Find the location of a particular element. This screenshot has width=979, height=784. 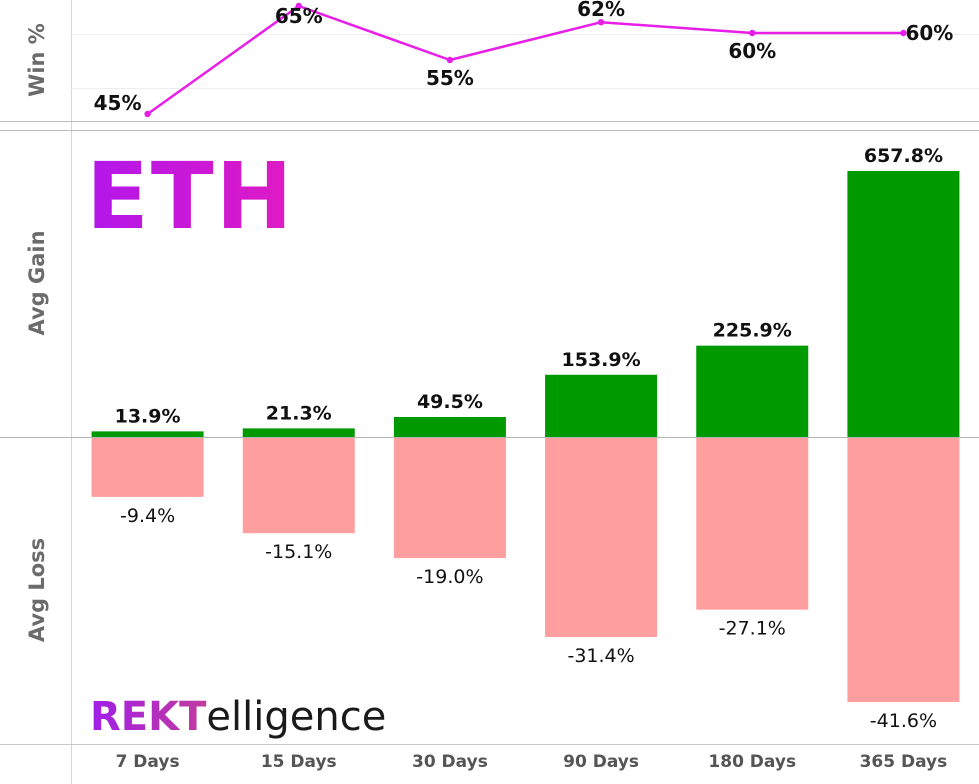

category-label: 15 Days is located at coordinates (299, 762).